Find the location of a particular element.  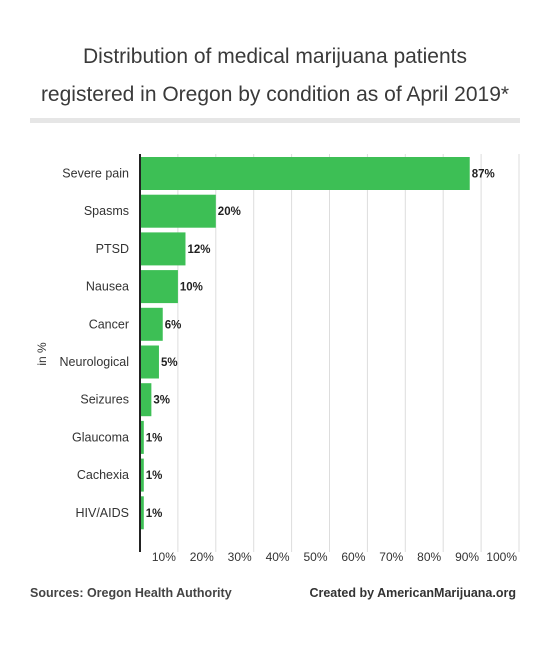

value-label-2: 20% is located at coordinates (229, 212).